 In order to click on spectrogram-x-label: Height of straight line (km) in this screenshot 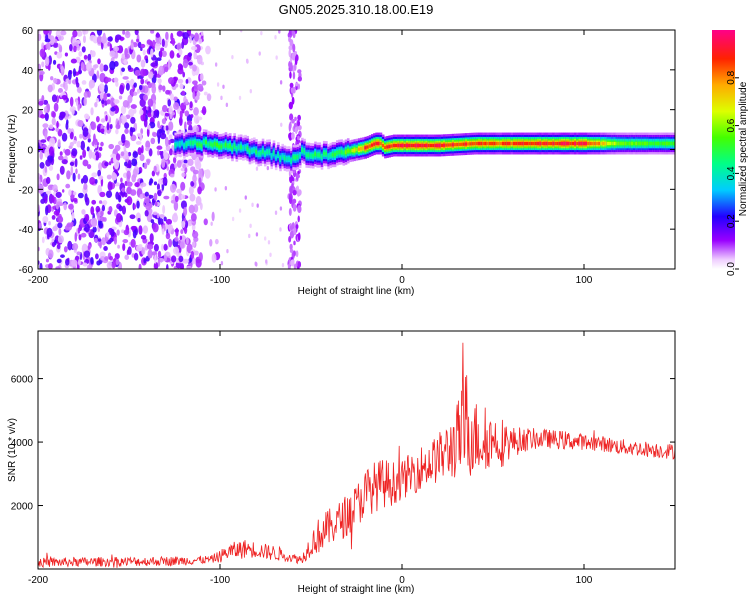, I will do `click(356, 291)`.